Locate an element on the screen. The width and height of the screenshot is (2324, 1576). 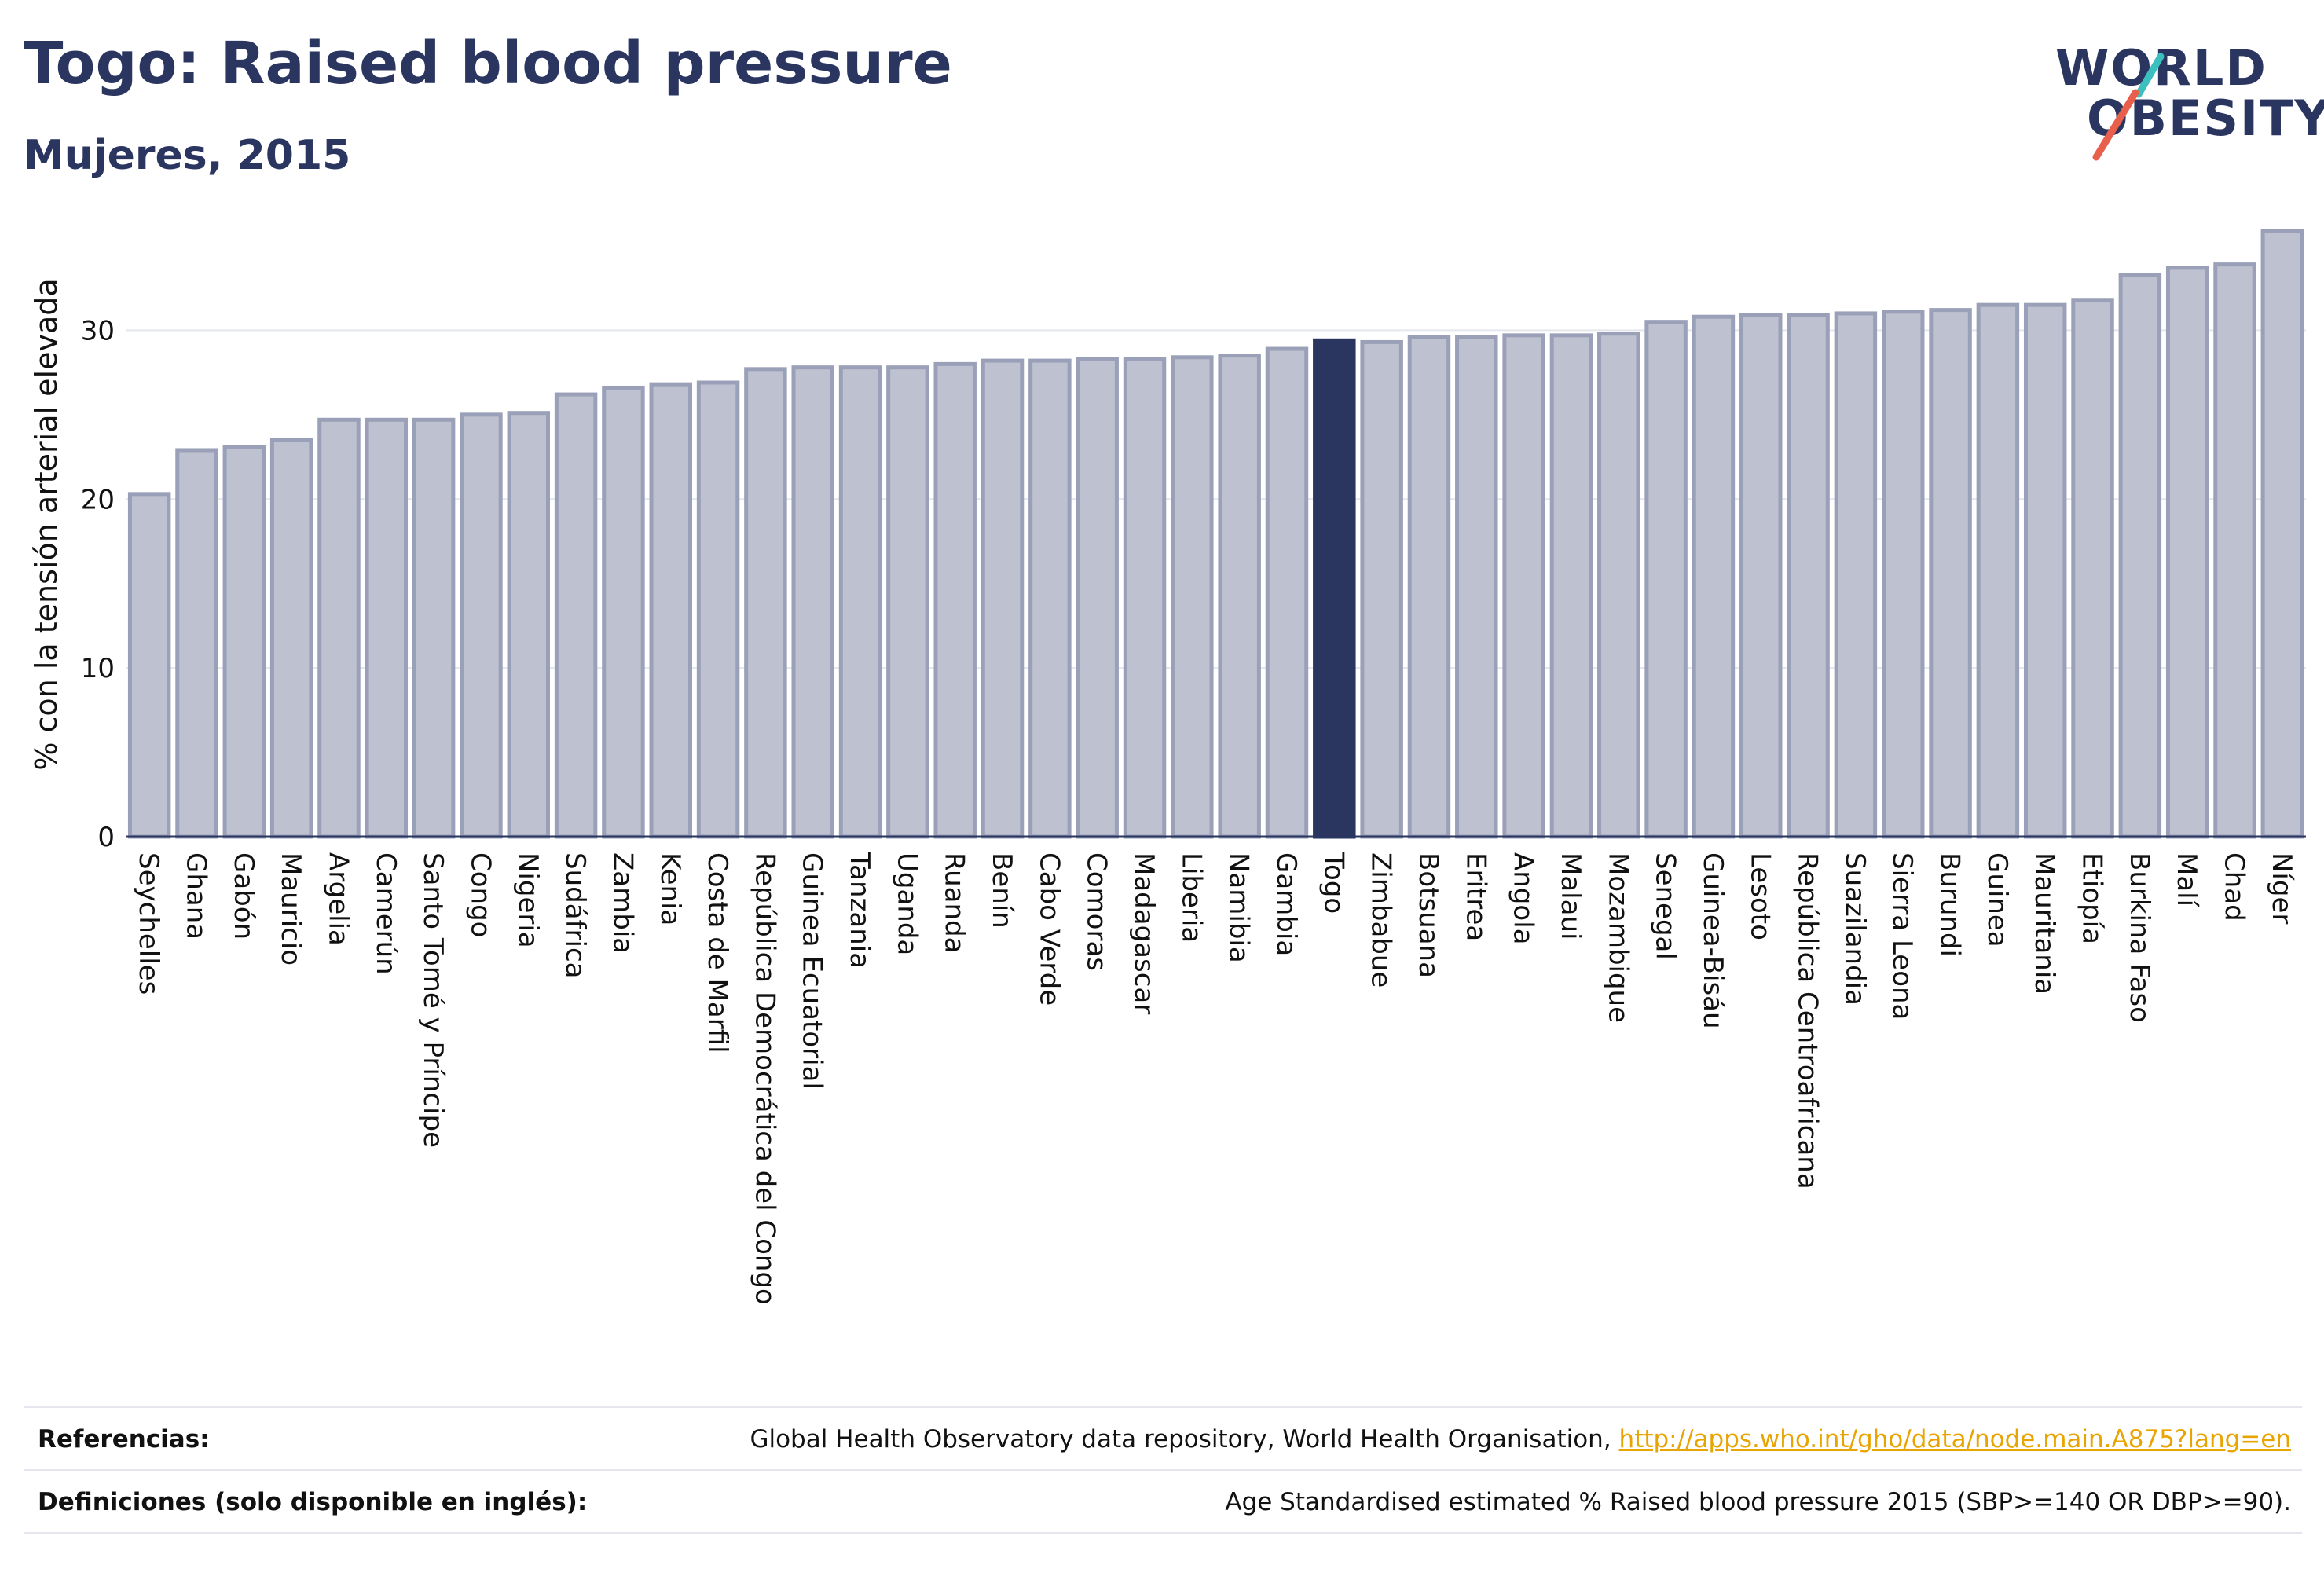
bar-botsuana is located at coordinates (1429, 587).